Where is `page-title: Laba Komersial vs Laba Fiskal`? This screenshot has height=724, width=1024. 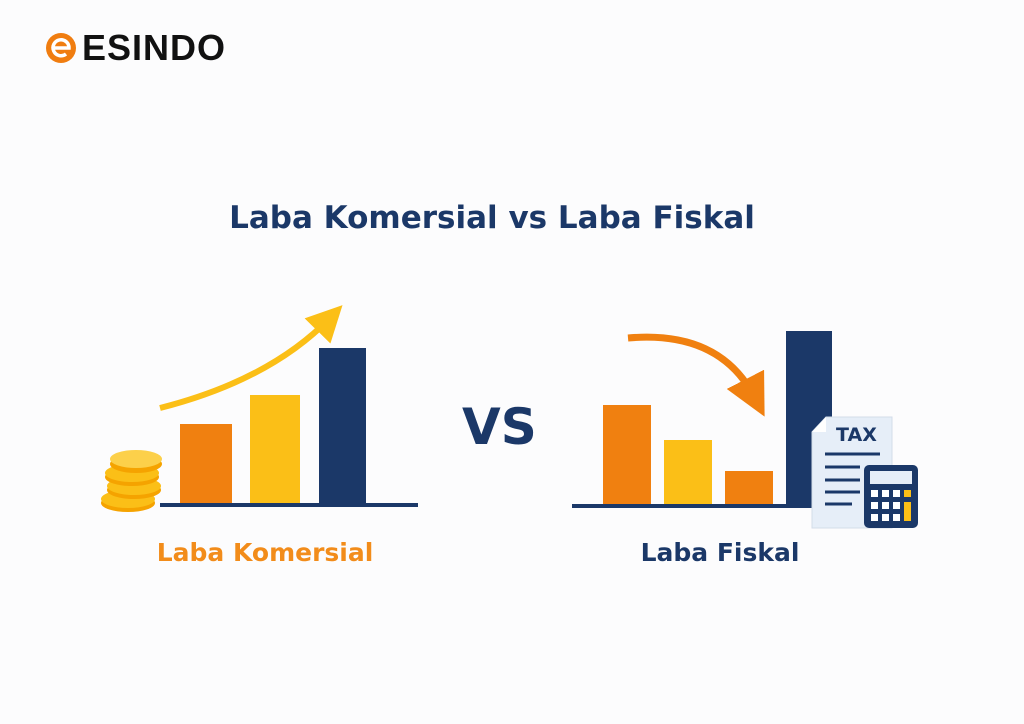 page-title: Laba Komersial vs Laba Fiskal is located at coordinates (492, 218).